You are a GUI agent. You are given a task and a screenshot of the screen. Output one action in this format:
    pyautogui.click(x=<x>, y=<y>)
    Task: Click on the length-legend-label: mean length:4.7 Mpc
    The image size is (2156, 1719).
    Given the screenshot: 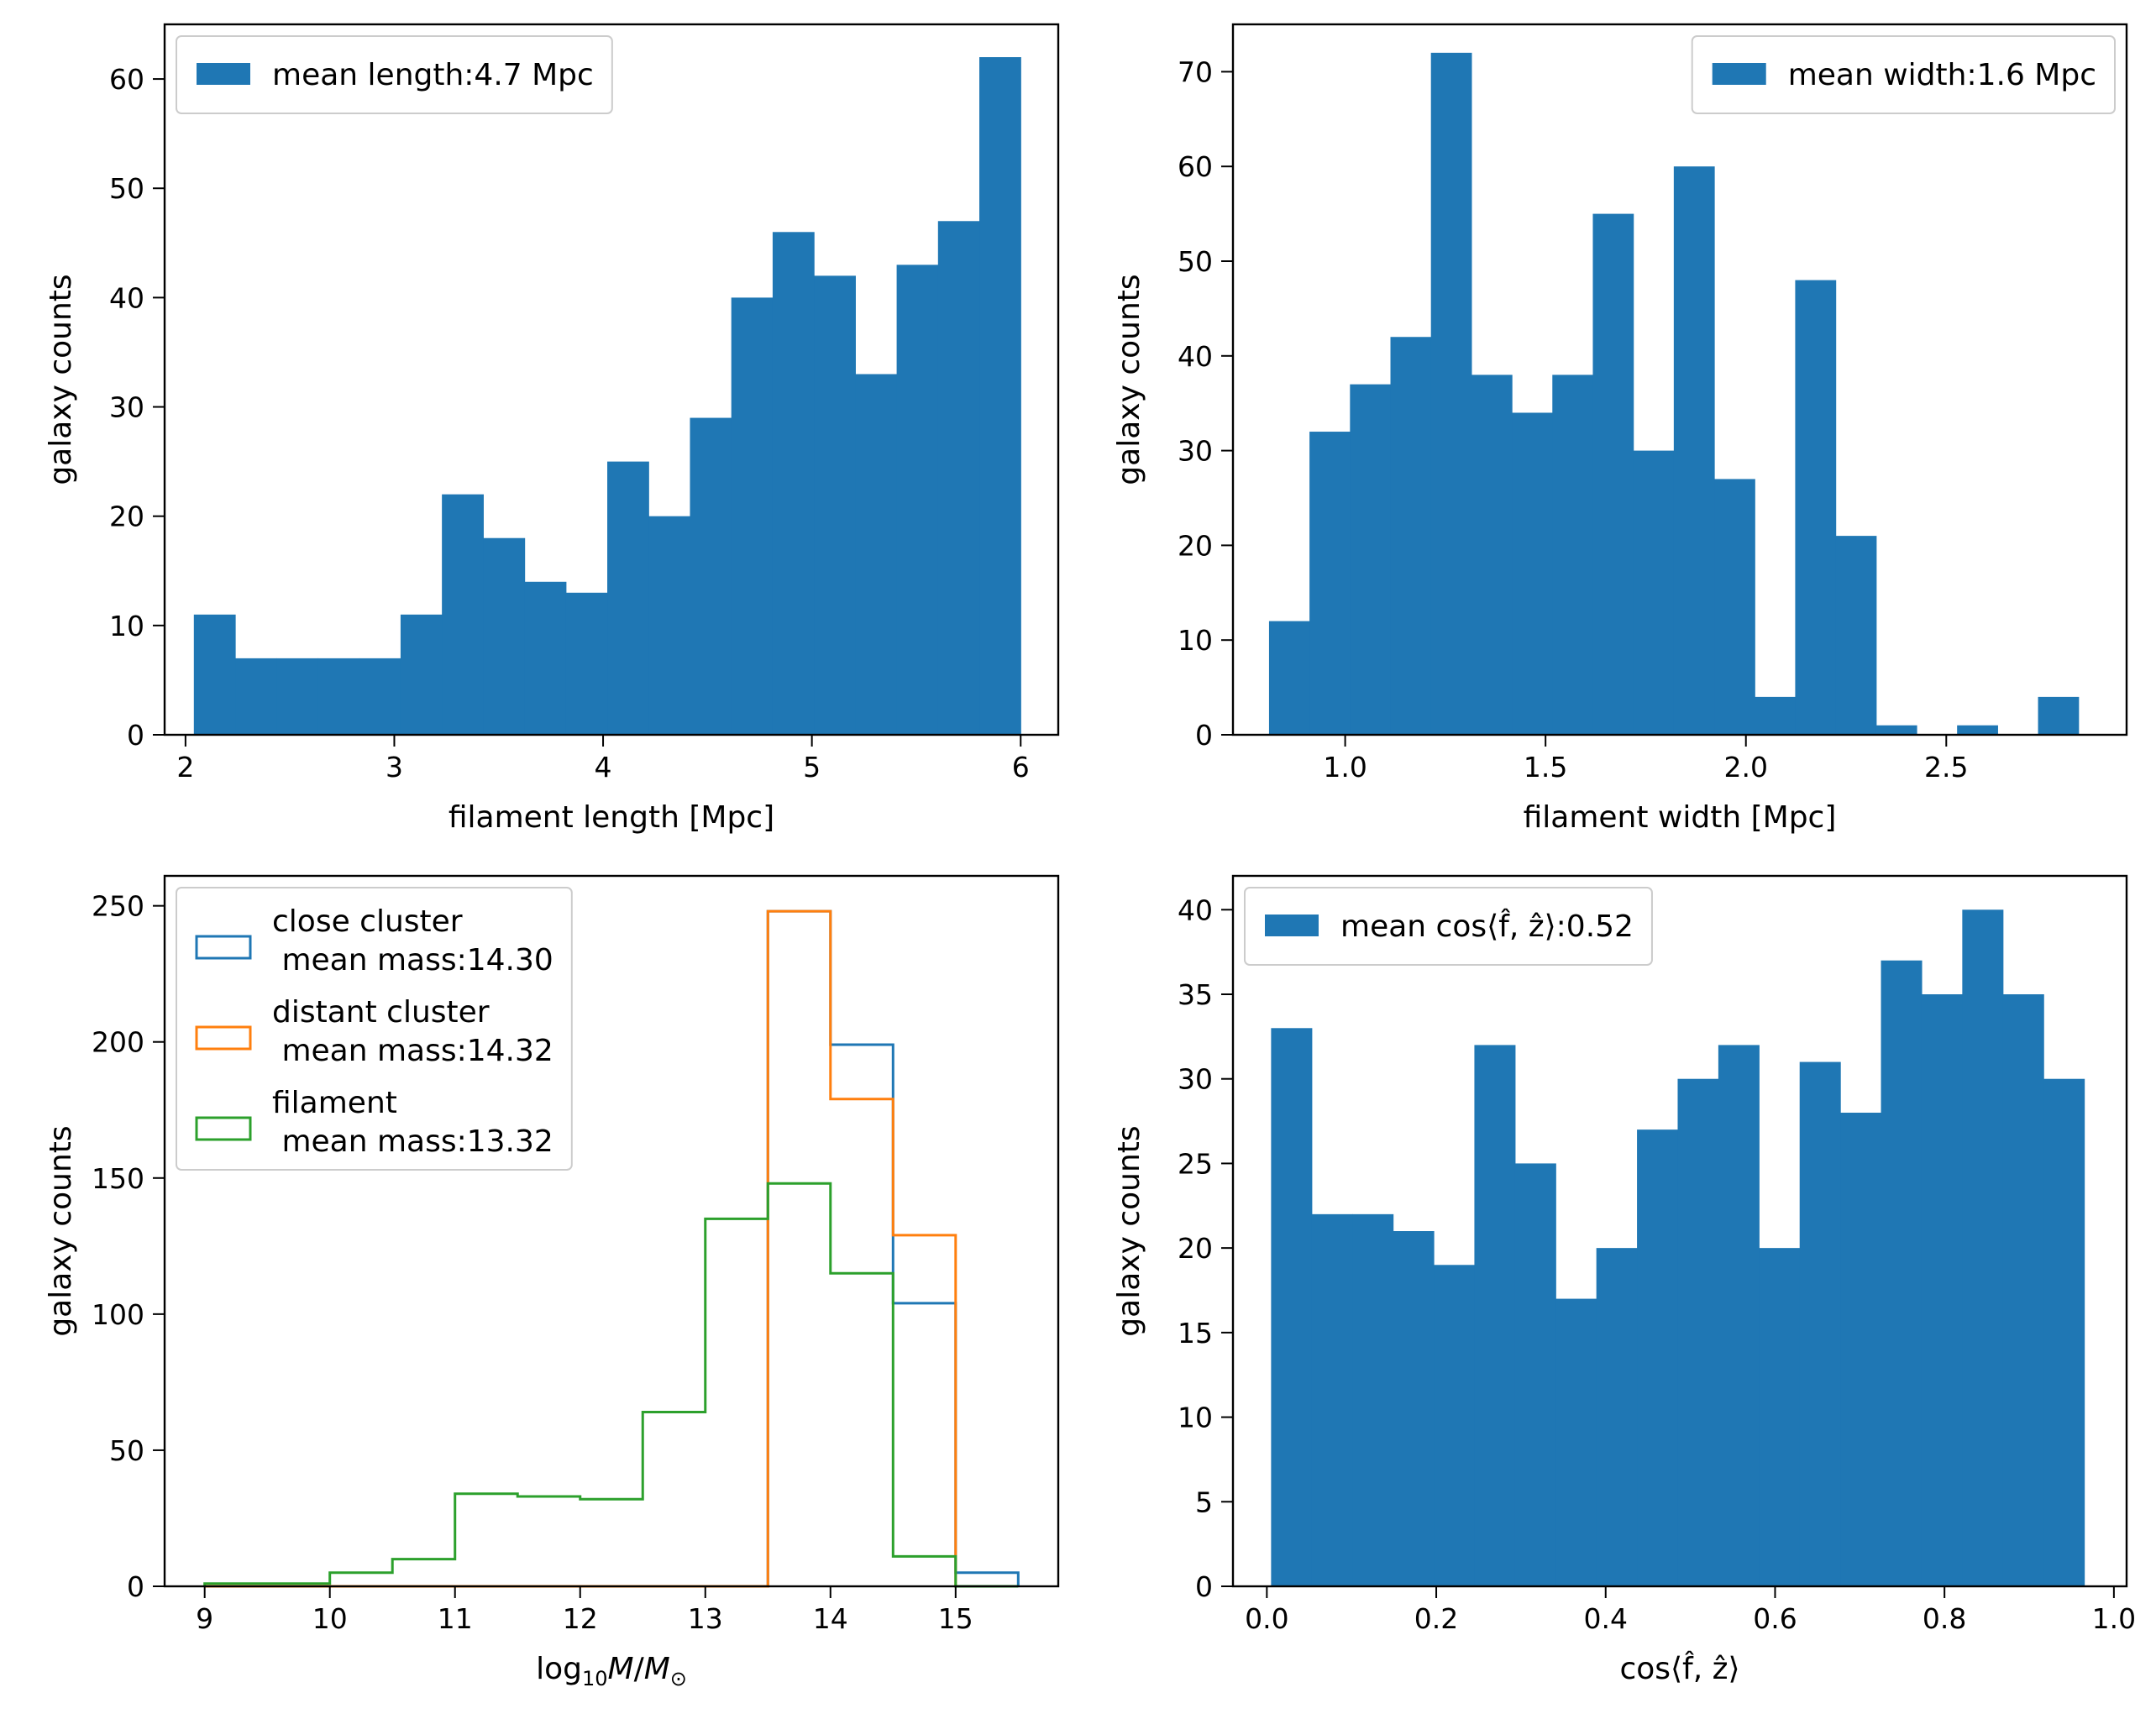 What is the action you would take?
    pyautogui.click(x=433, y=75)
    